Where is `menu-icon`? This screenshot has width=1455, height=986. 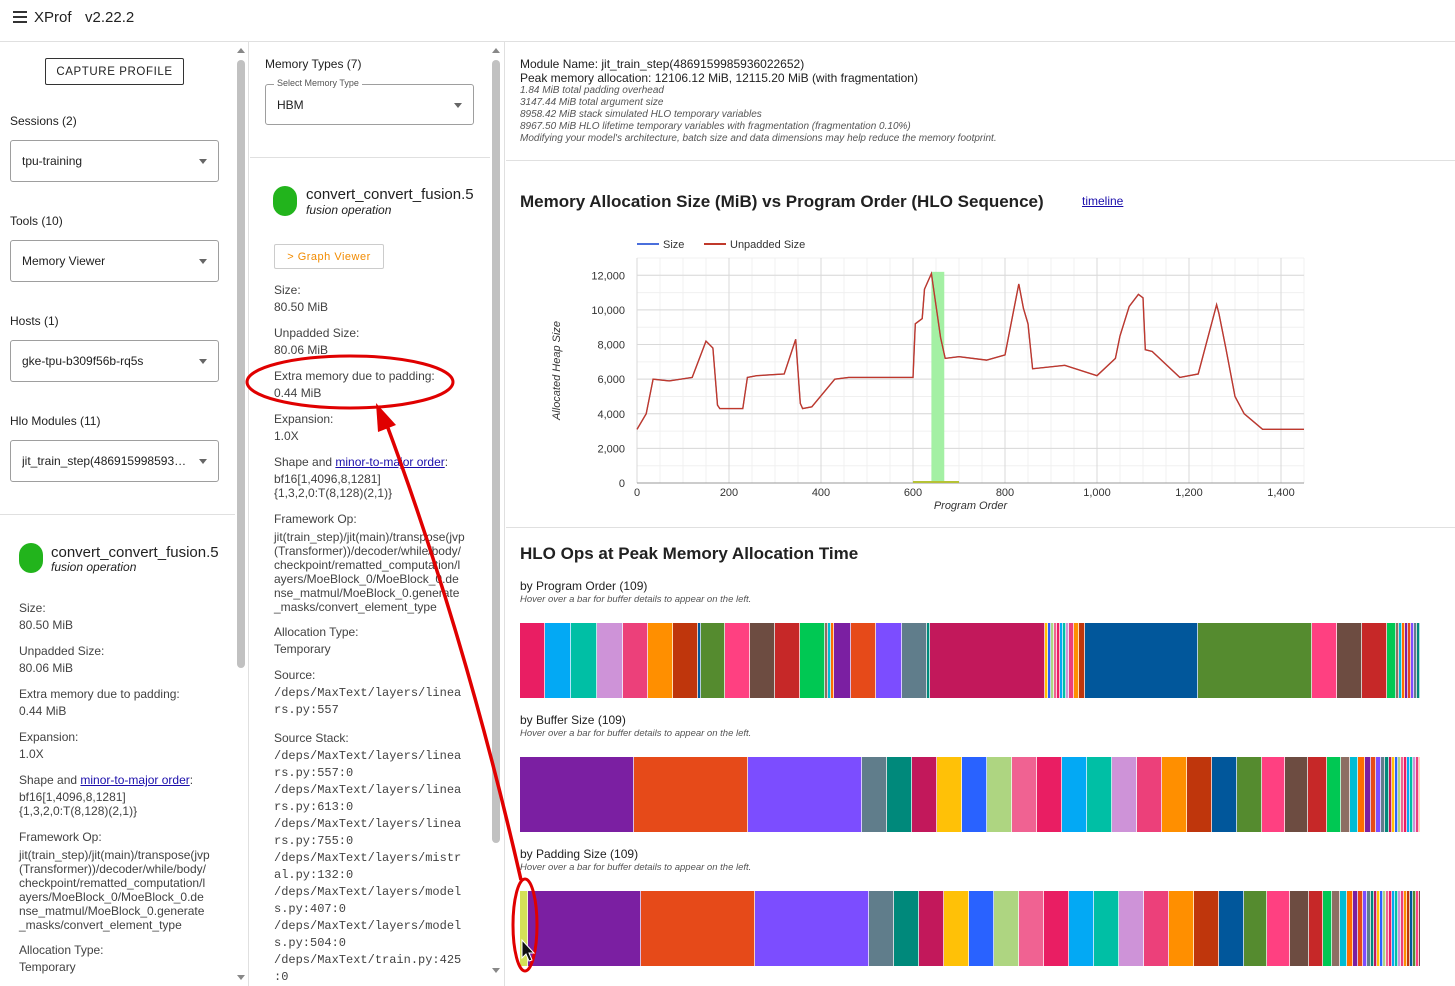
menu-icon is located at coordinates (20, 17).